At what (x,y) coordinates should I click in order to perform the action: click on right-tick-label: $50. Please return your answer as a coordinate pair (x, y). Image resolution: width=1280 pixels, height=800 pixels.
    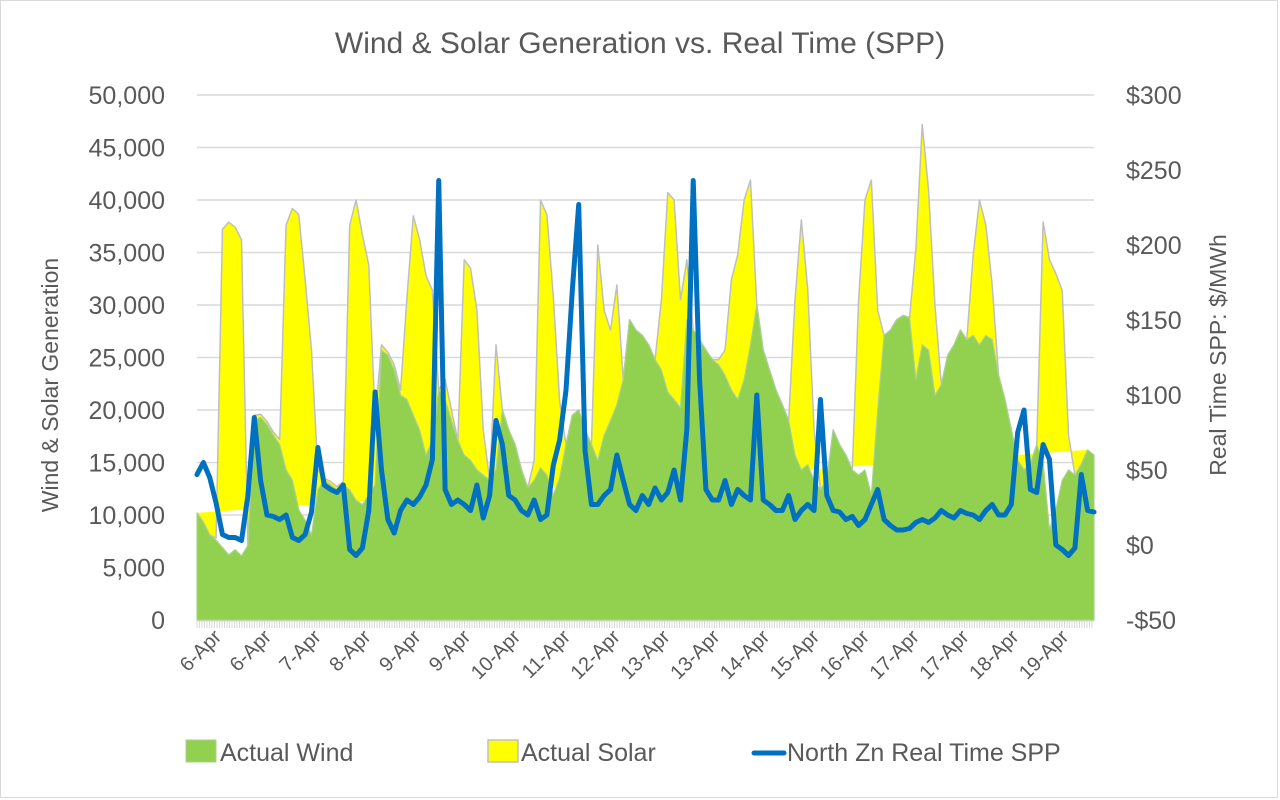
    Looking at the image, I should click on (1147, 471).